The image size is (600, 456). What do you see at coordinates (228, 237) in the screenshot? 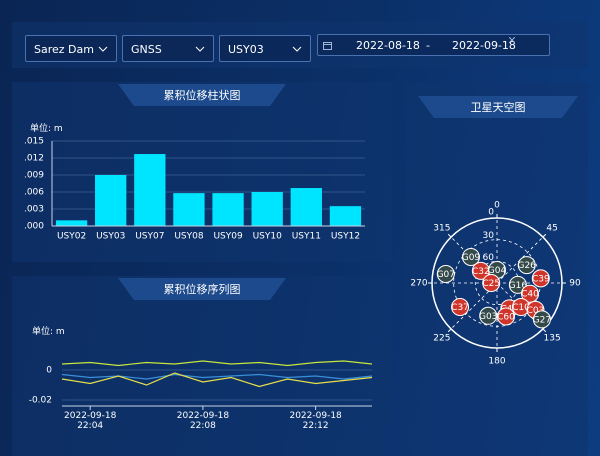
I see `x-tick-label: USY09` at bounding box center [228, 237].